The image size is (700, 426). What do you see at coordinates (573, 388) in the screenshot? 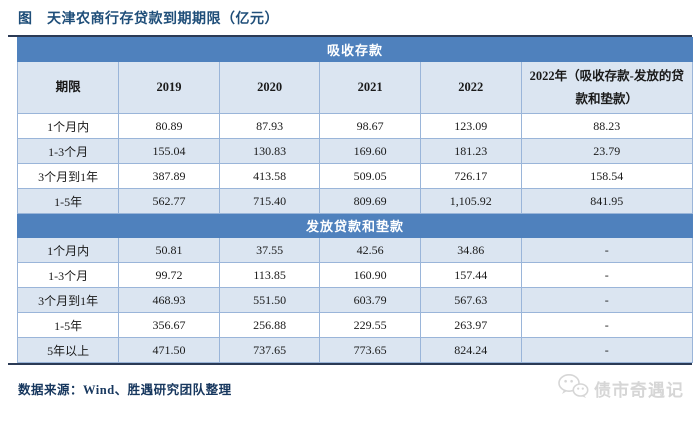
I see `wechat-icon` at bounding box center [573, 388].